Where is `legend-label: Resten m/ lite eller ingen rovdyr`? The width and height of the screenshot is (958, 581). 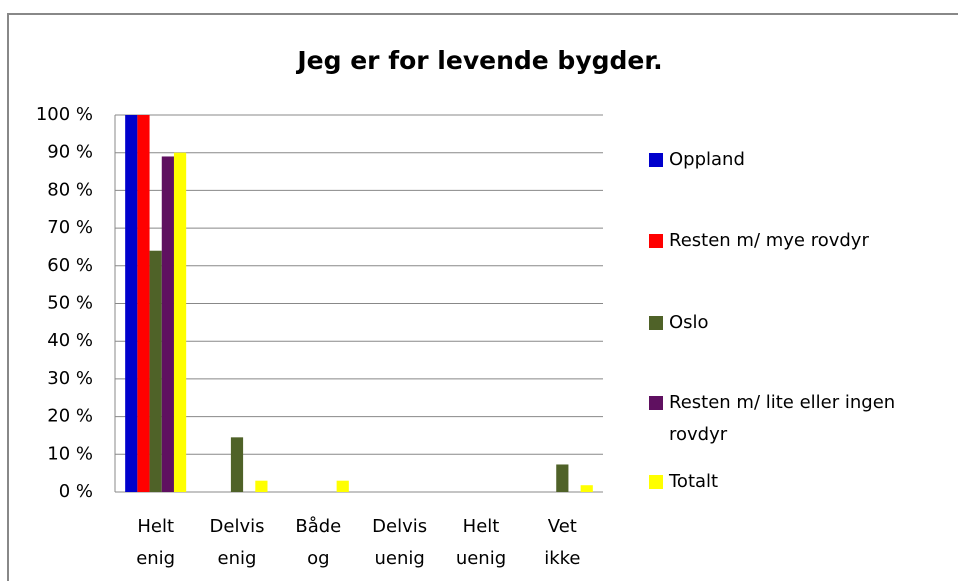
legend-label: Resten m/ lite eller ingen rovdyr is located at coordinates (782, 418).